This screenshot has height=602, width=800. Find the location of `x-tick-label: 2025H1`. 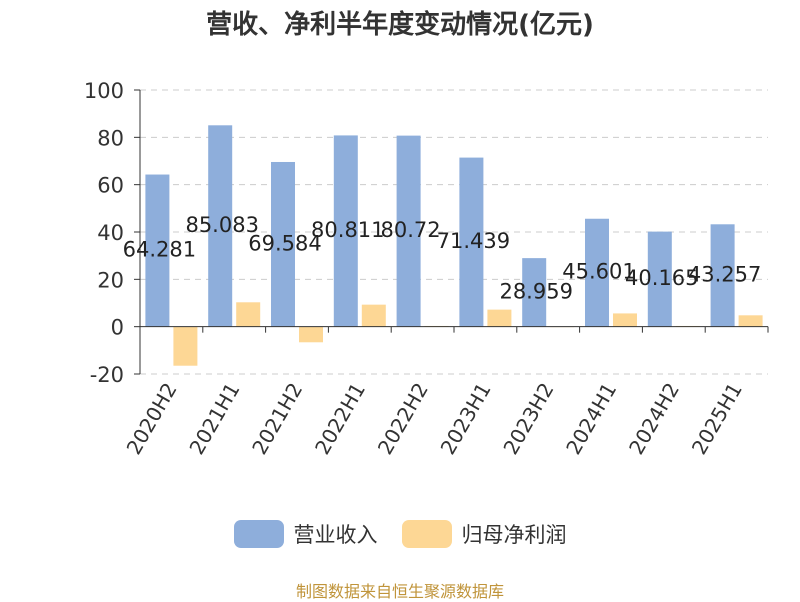

x-tick-label: 2025H1 is located at coordinates (717, 419).